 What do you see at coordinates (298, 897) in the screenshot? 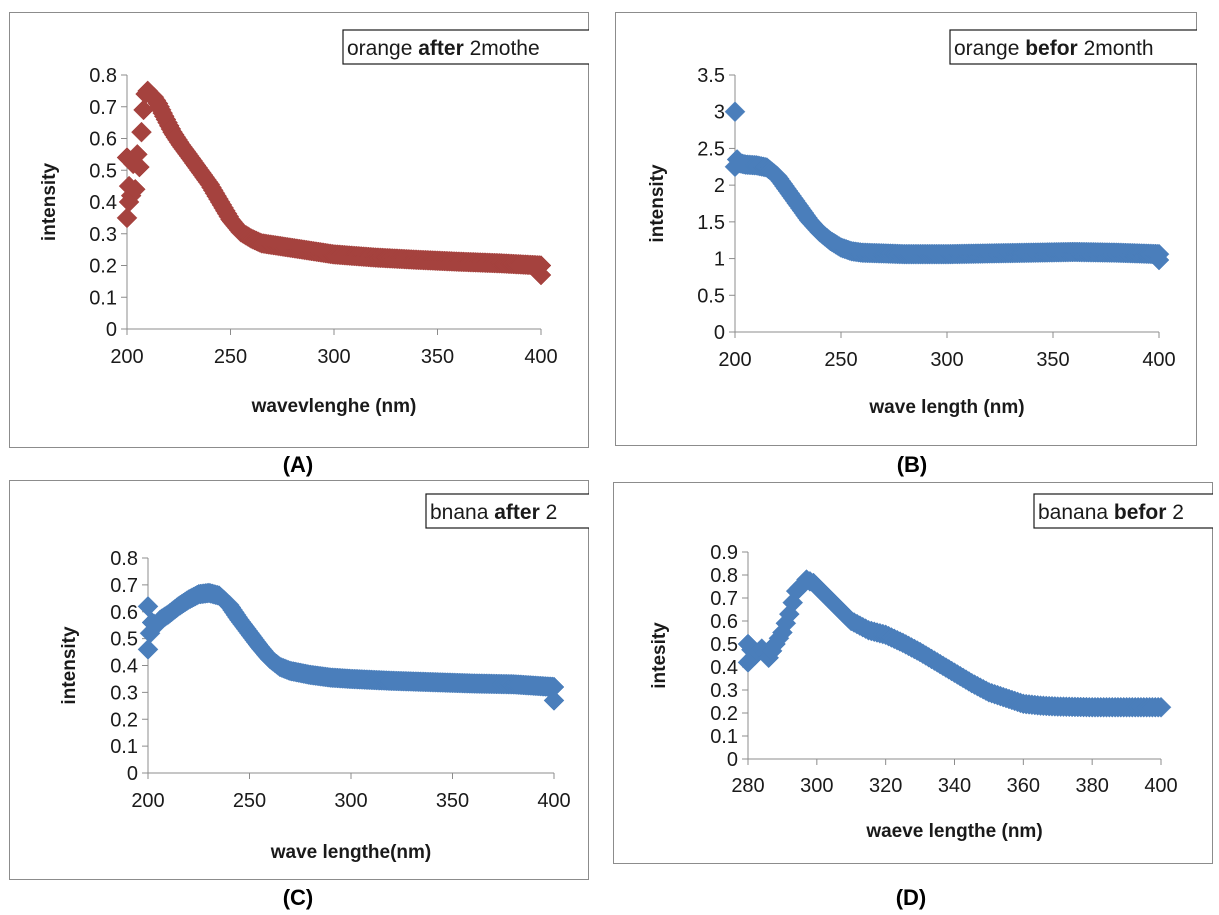
I see `caption-c: (C)` at bounding box center [298, 897].